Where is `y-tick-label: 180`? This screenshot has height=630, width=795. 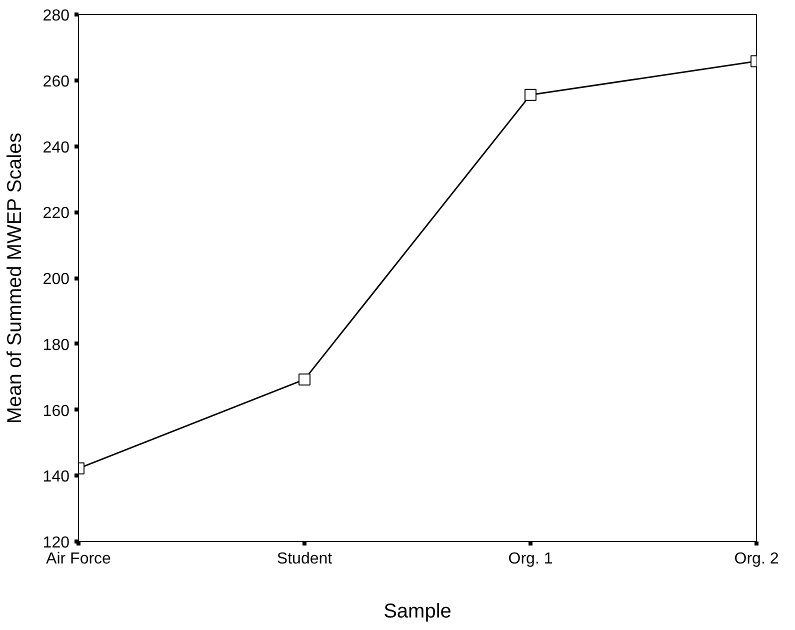
y-tick-label: 180 is located at coordinates (56, 345).